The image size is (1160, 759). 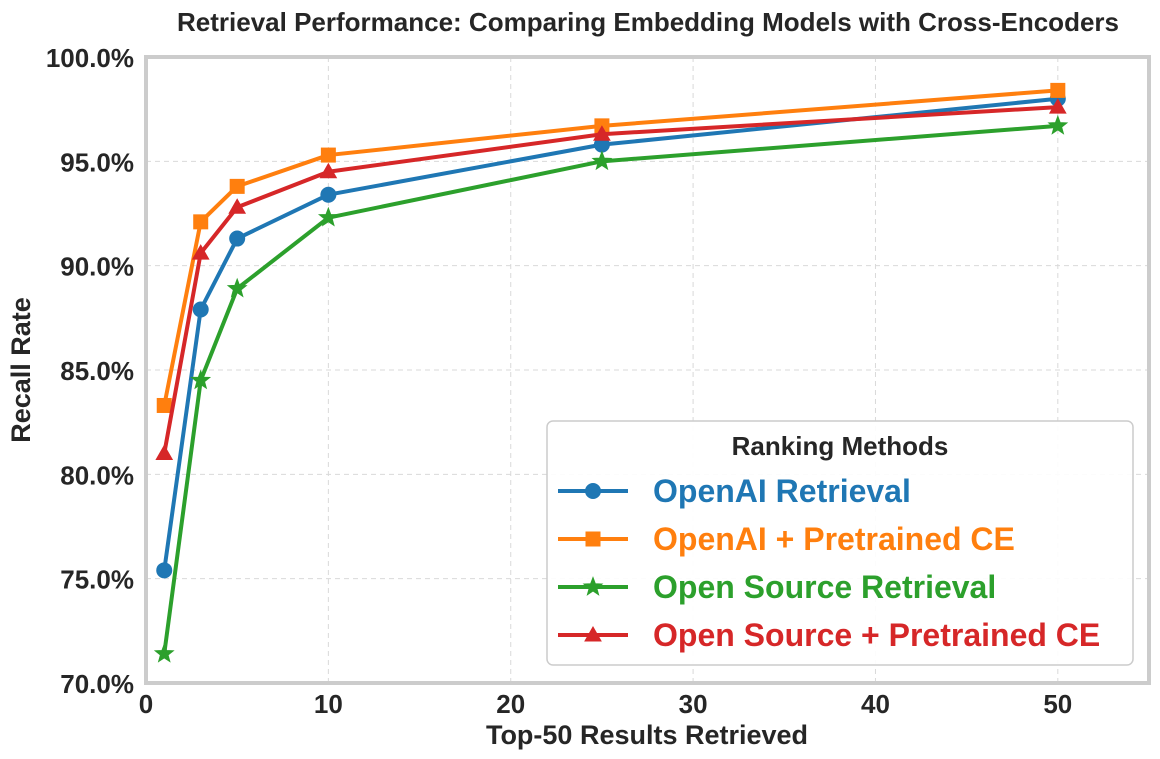 What do you see at coordinates (97, 162) in the screenshot?
I see `y-tick-label: 95.0%` at bounding box center [97, 162].